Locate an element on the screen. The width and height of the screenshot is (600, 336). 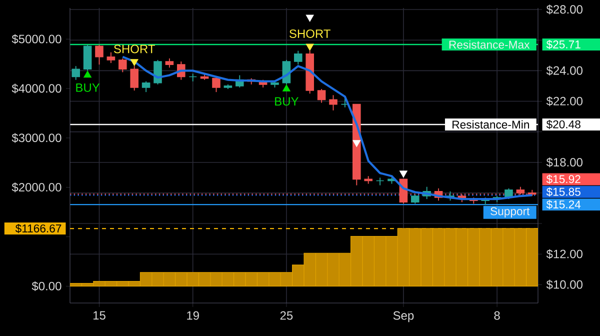
y-tick-label: $18.00 is located at coordinates (564, 163).